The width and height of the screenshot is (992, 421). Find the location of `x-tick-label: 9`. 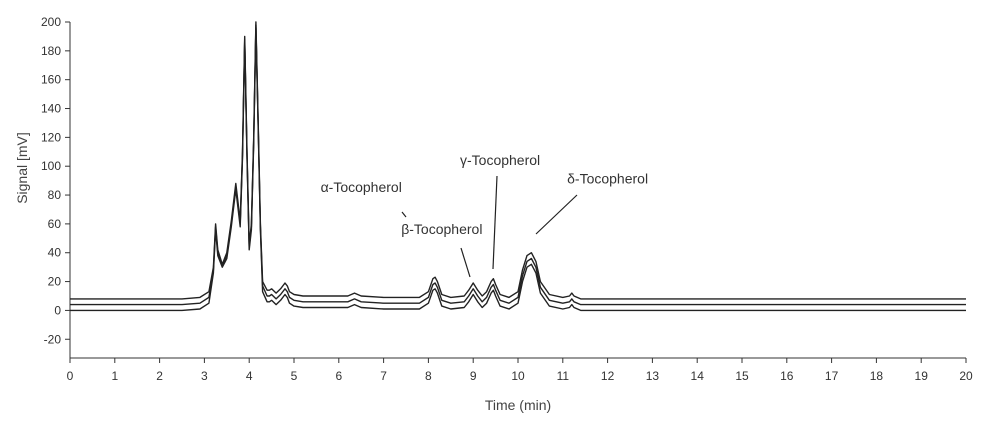

x-tick-label: 9 is located at coordinates (473, 376).